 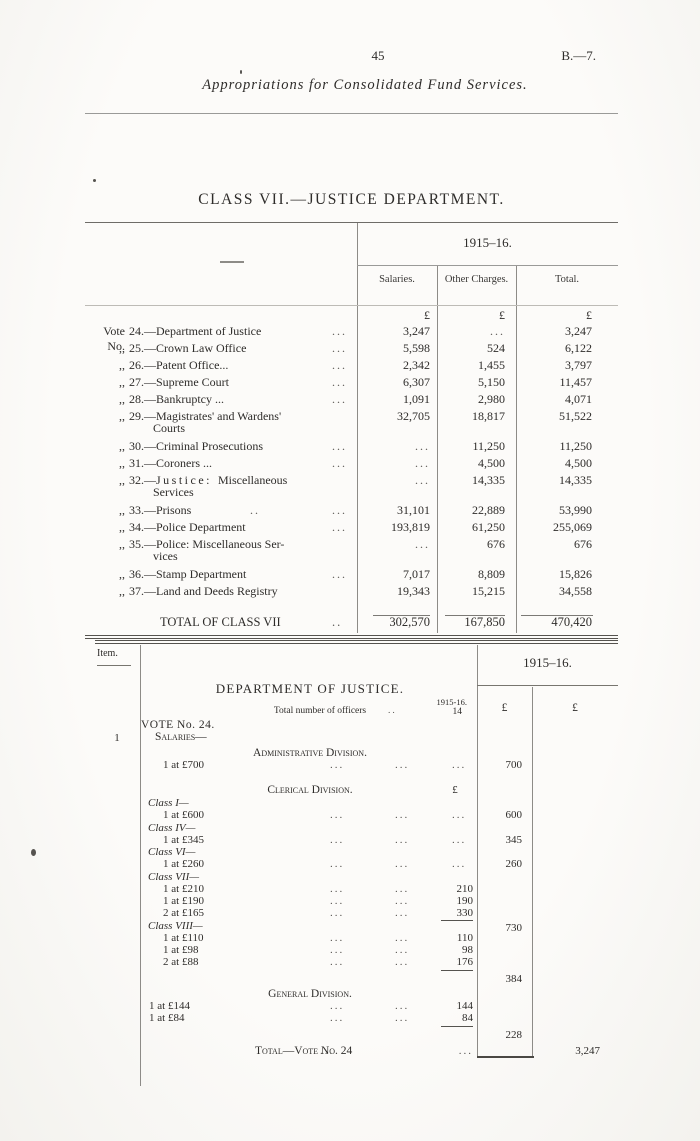 What do you see at coordinates (488, 510) in the screenshot?
I see `other-charges-value: 22,889` at bounding box center [488, 510].